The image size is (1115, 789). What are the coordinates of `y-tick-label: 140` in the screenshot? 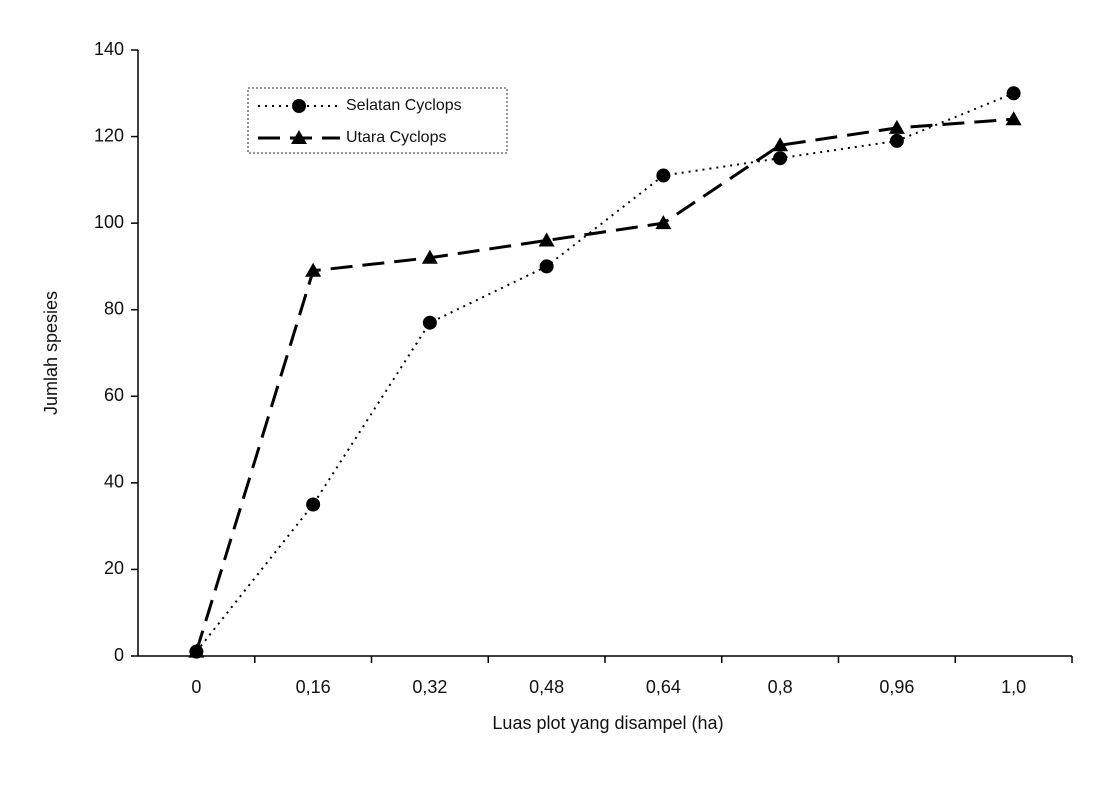 It's located at (109, 49).